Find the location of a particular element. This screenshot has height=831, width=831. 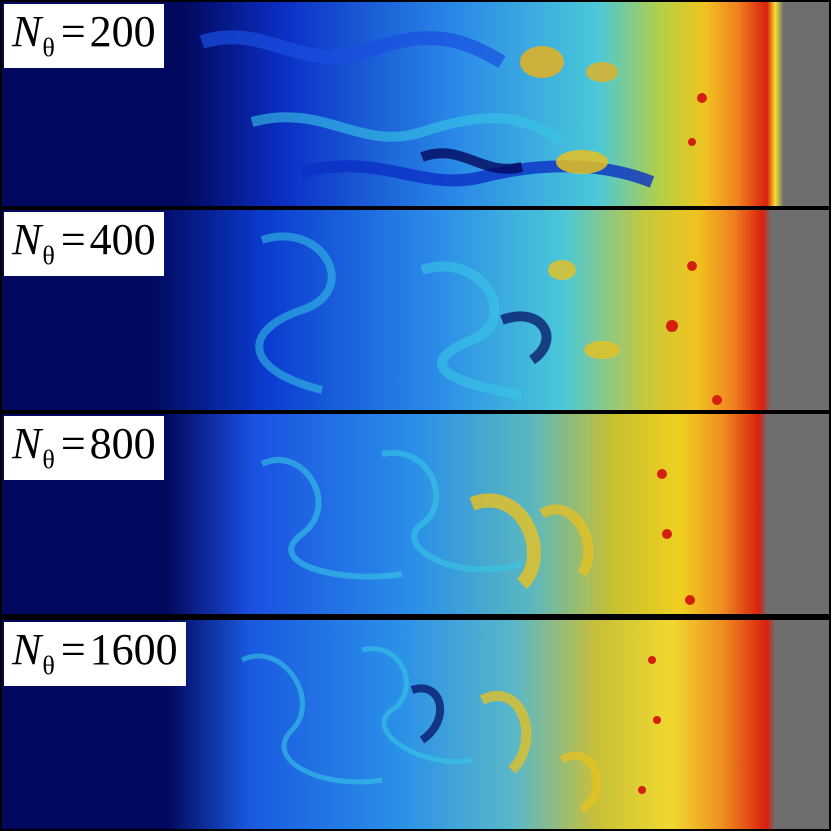

panel-n800-label: Nθ =800 is located at coordinates (84, 448).